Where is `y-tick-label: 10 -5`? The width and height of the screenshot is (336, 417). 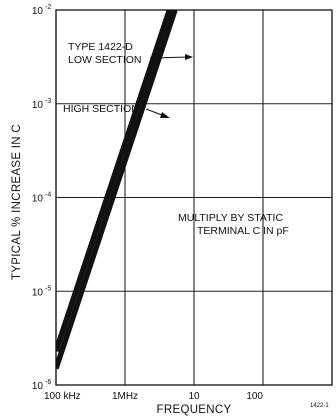
y-tick-label: 10 -5 is located at coordinates (41, 291).